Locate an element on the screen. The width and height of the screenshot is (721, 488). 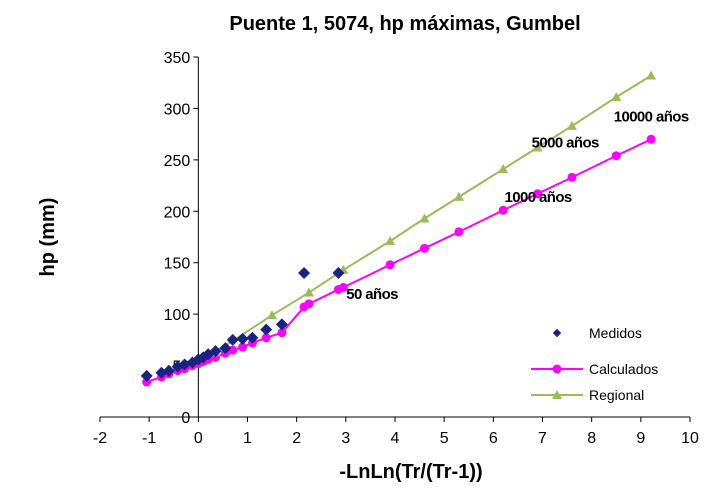
x-tick-label: 9 is located at coordinates (640, 438).